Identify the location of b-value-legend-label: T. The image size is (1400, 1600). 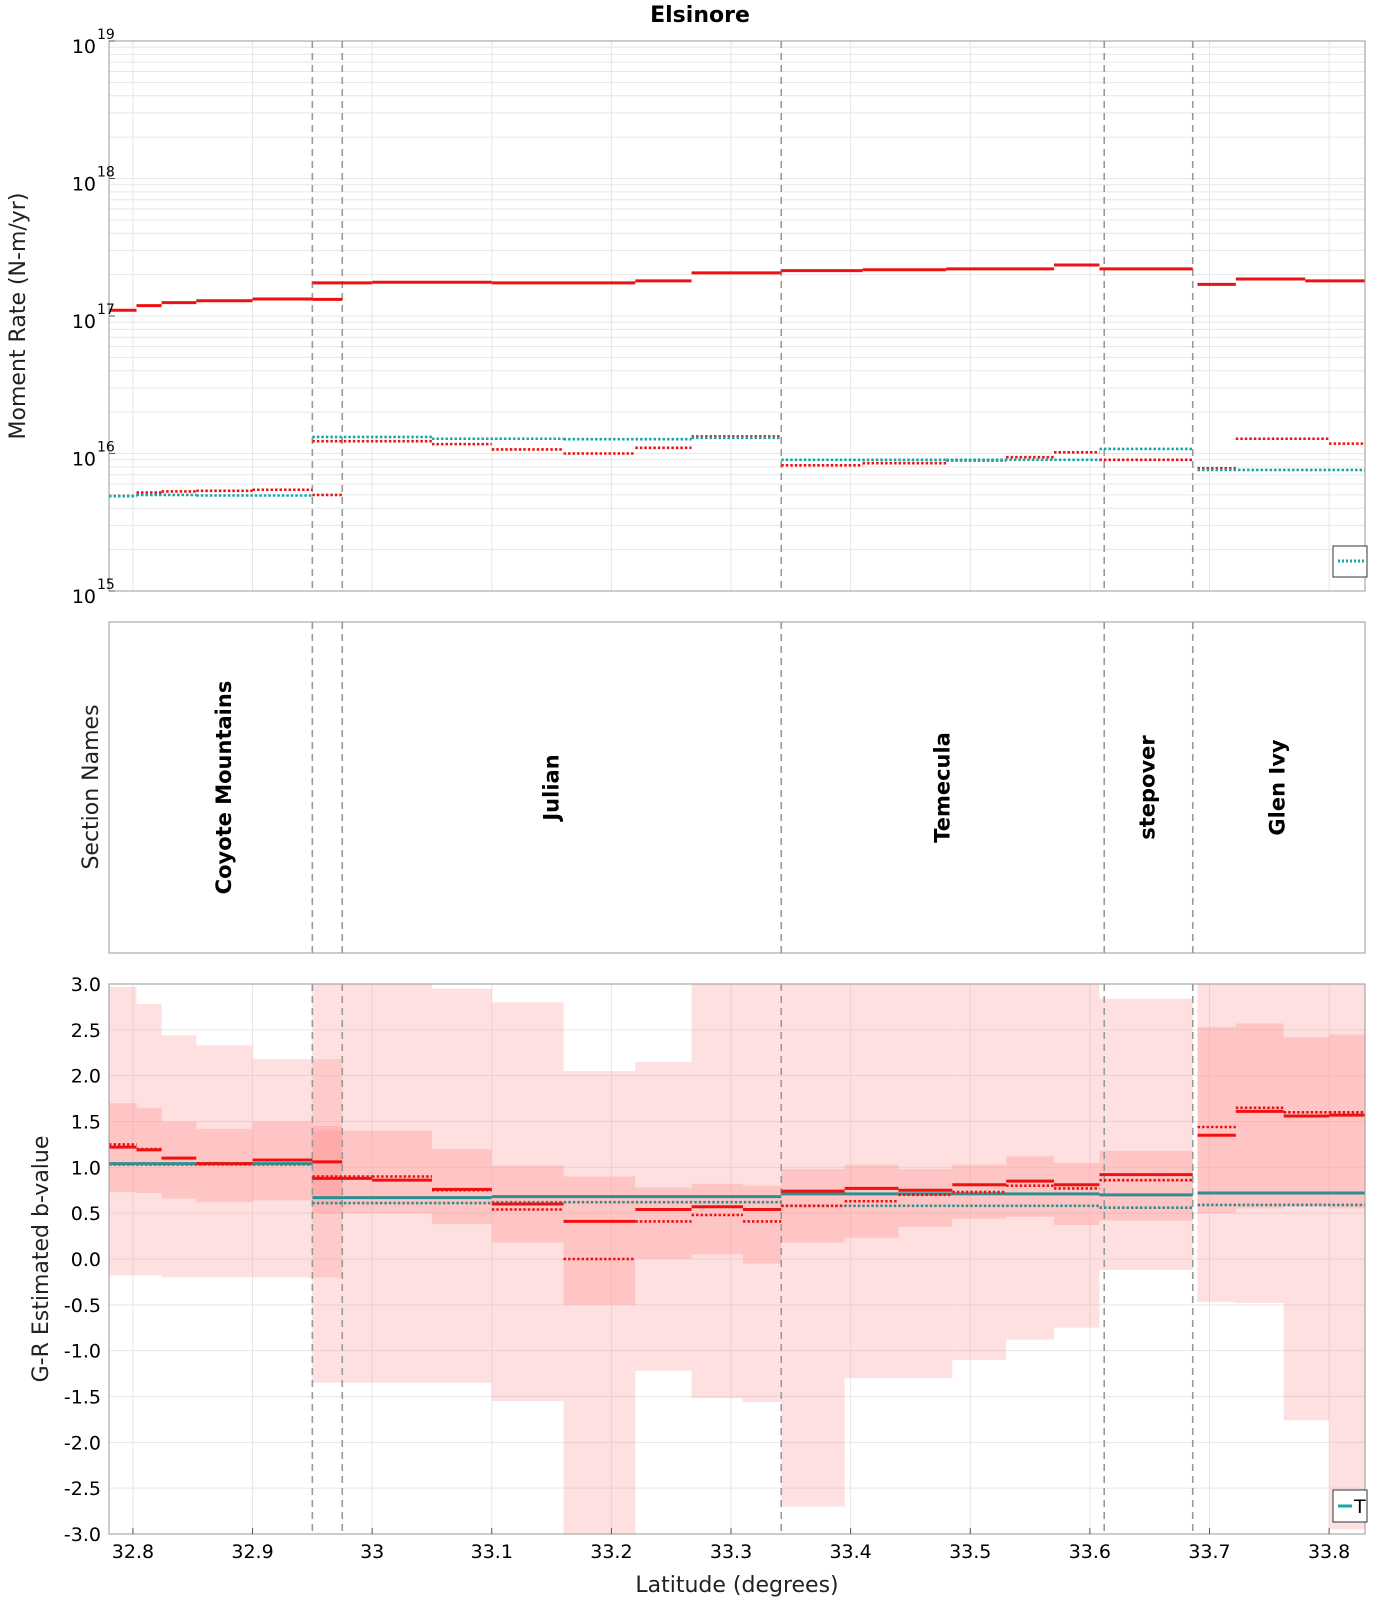
(1359, 1507).